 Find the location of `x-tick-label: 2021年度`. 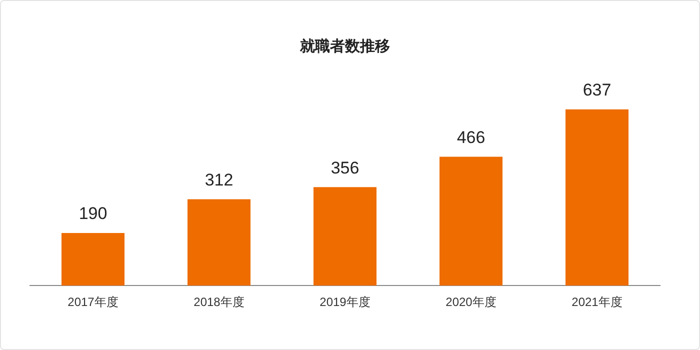

x-tick-label: 2021年度 is located at coordinates (597, 302).